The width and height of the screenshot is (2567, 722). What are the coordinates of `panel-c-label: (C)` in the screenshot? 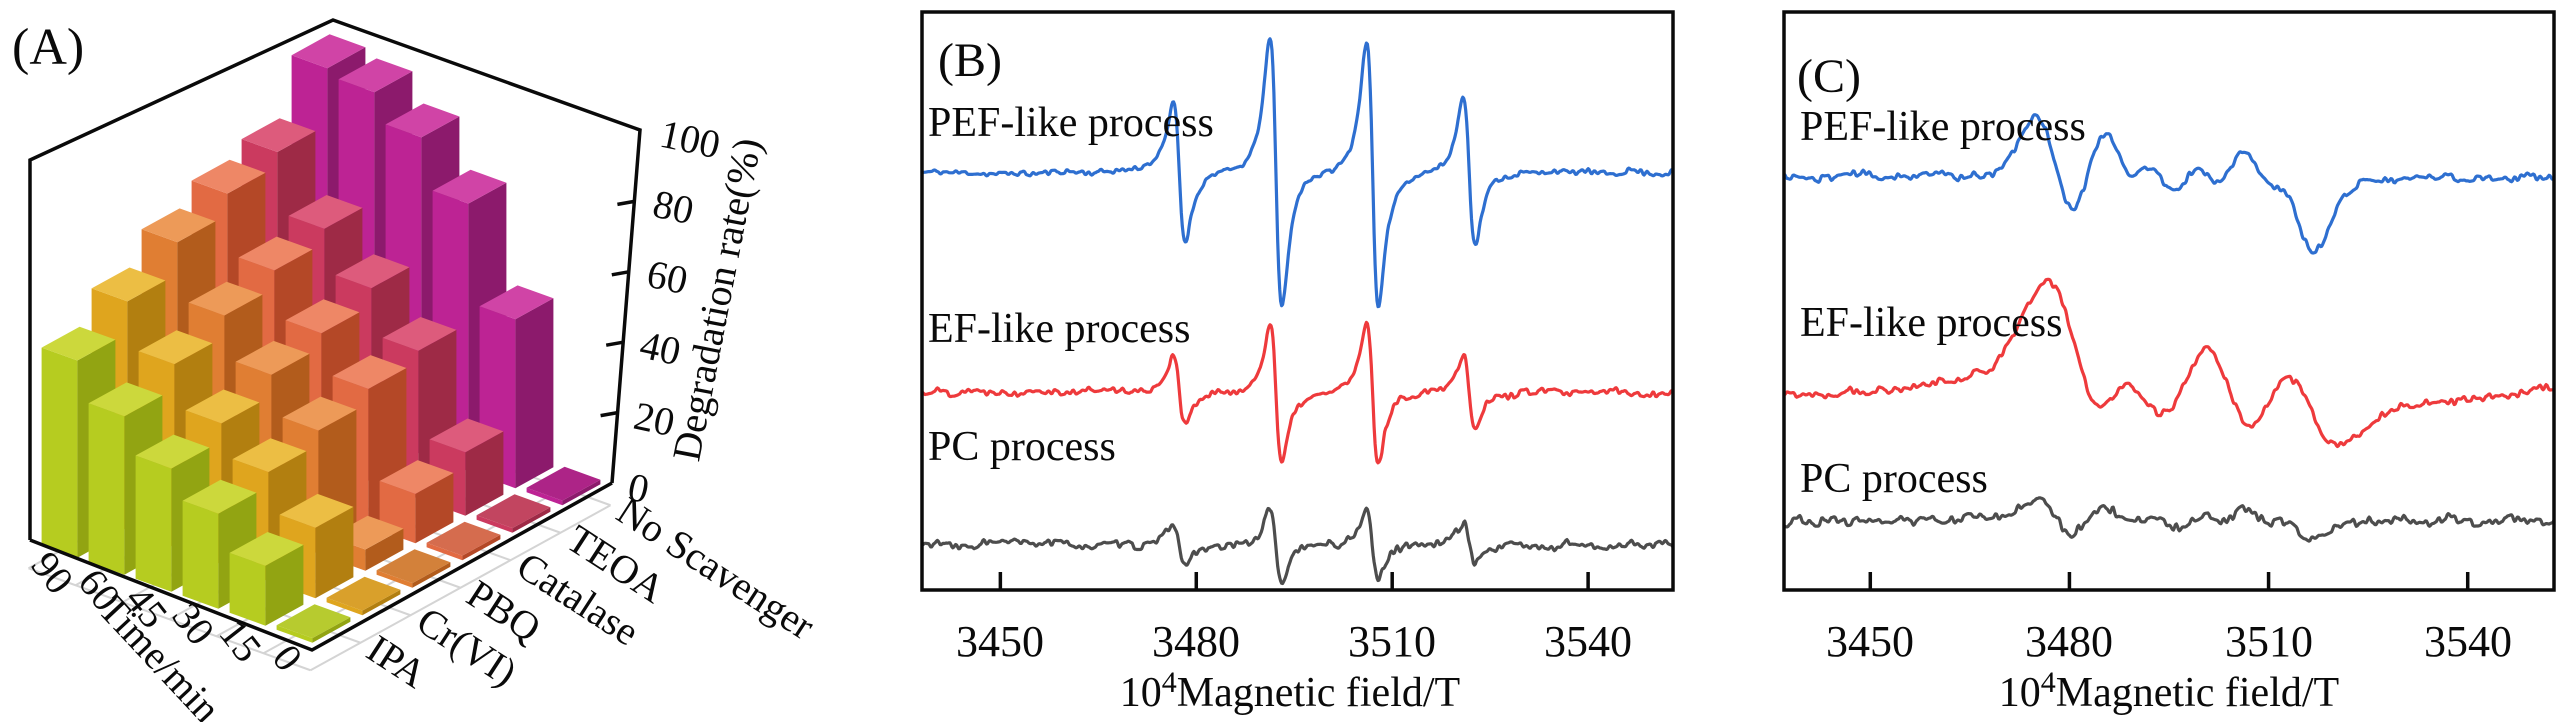 It's located at (1829, 76).